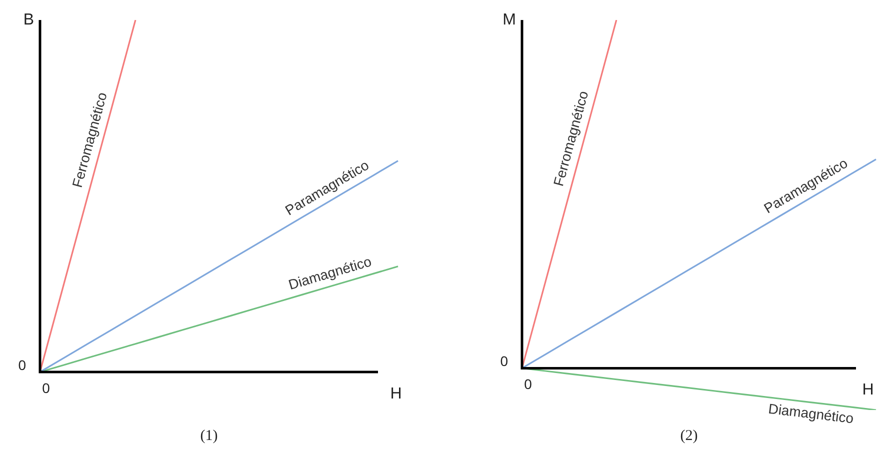 Image resolution: width=878 pixels, height=450 pixels. What do you see at coordinates (811, 413) in the screenshot?
I see `text: Diamagnético` at bounding box center [811, 413].